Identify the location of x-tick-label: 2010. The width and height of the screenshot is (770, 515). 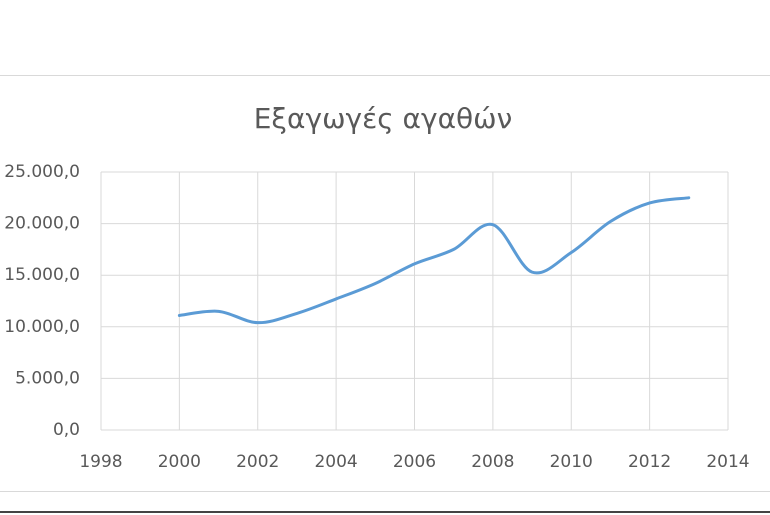
(571, 462).